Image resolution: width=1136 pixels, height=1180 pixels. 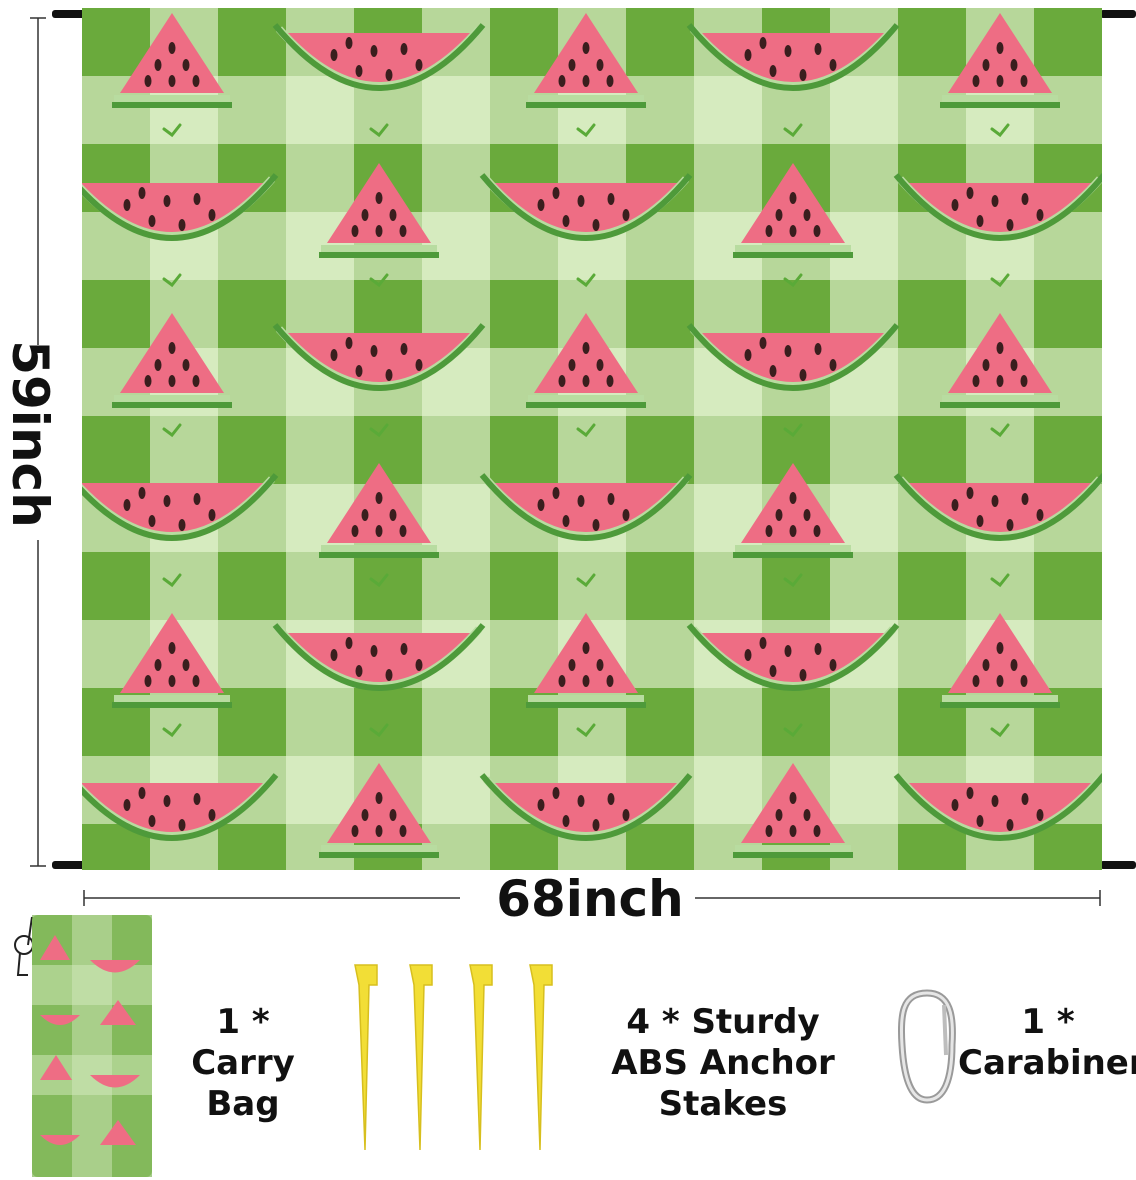 I want to click on width-dimension-label: 68inch, so click(x=590, y=899).